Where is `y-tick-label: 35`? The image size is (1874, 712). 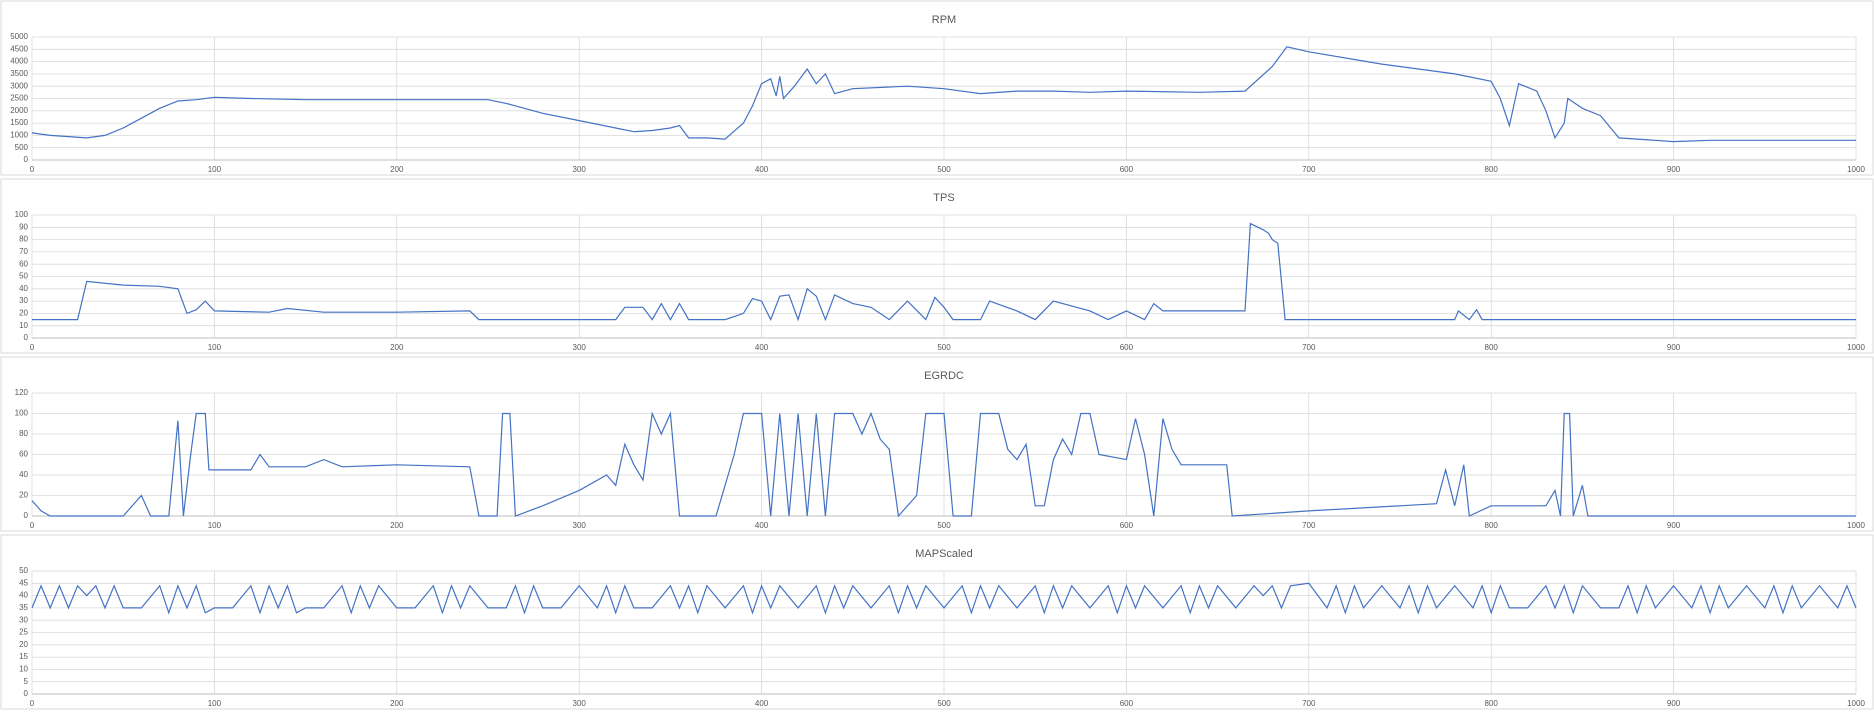
y-tick-label: 35 is located at coordinates (23, 607).